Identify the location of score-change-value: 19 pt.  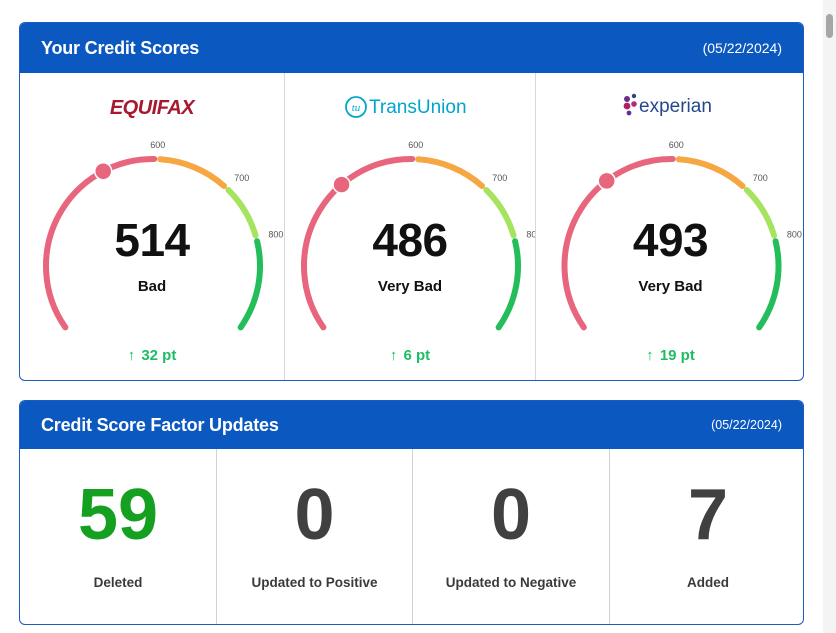
(677, 355).